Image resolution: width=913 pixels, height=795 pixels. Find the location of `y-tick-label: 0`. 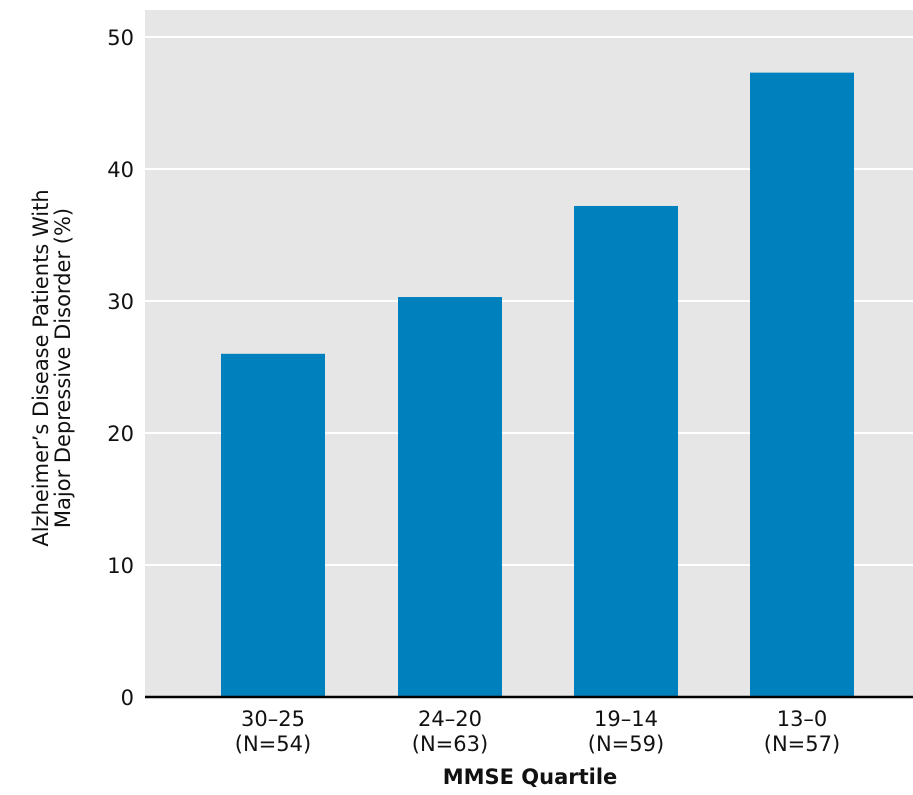

y-tick-label: 0 is located at coordinates (127, 698).